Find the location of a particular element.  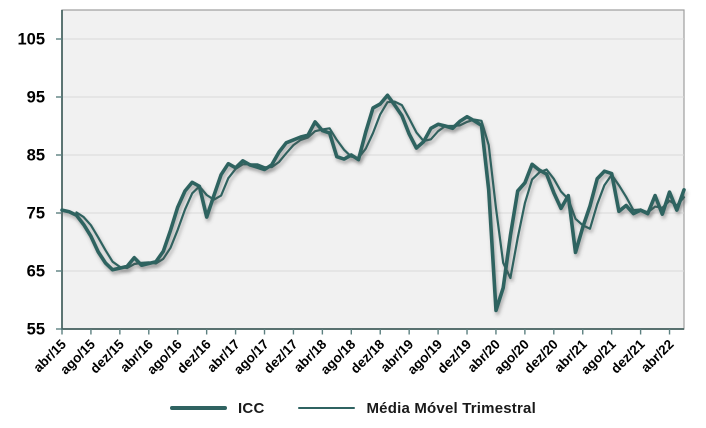

ma-legend-label: Média Móvel Trimestral is located at coordinates (451, 408).